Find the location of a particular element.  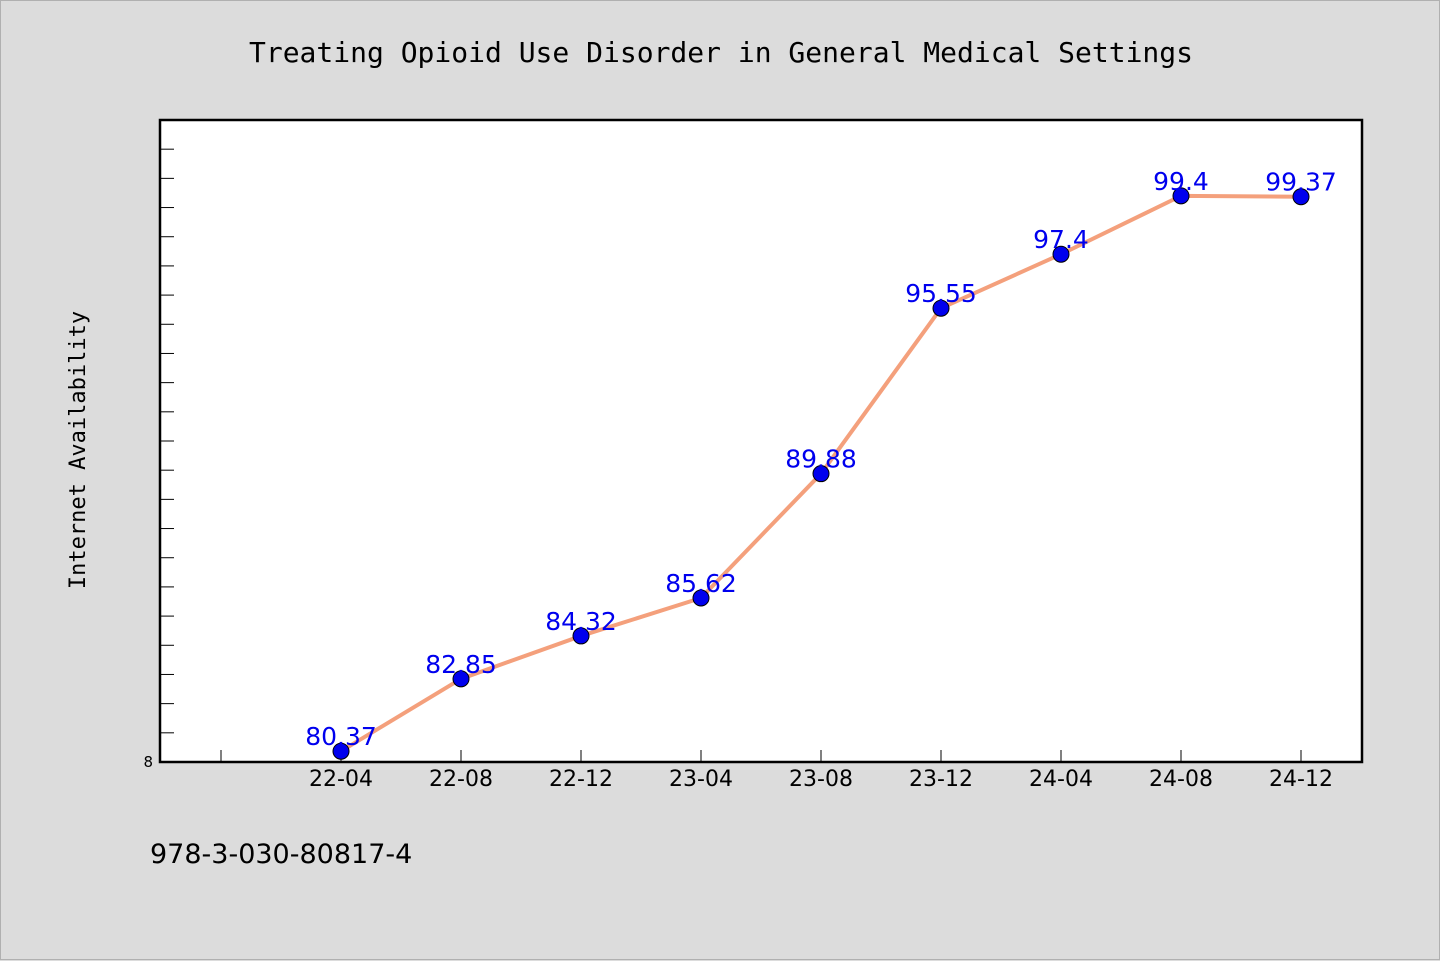

x-tick-label: 24-12 is located at coordinates (1301, 779).